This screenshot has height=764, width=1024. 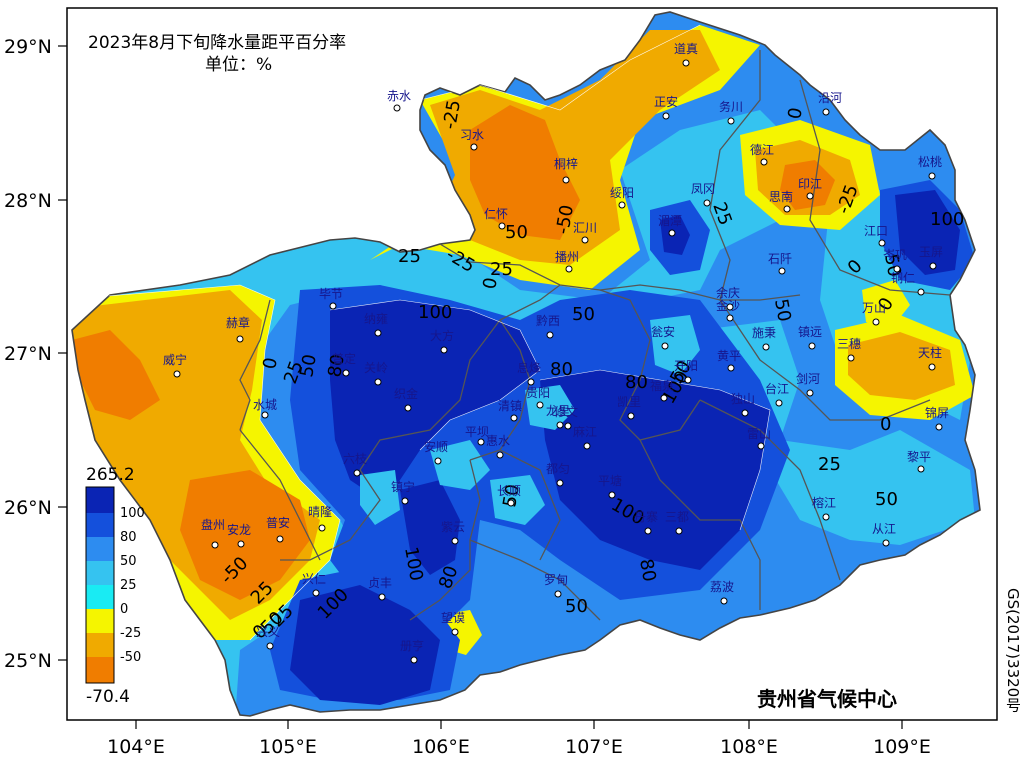 What do you see at coordinates (355, 464) in the screenshot?
I see `station: 六枝` at bounding box center [355, 464].